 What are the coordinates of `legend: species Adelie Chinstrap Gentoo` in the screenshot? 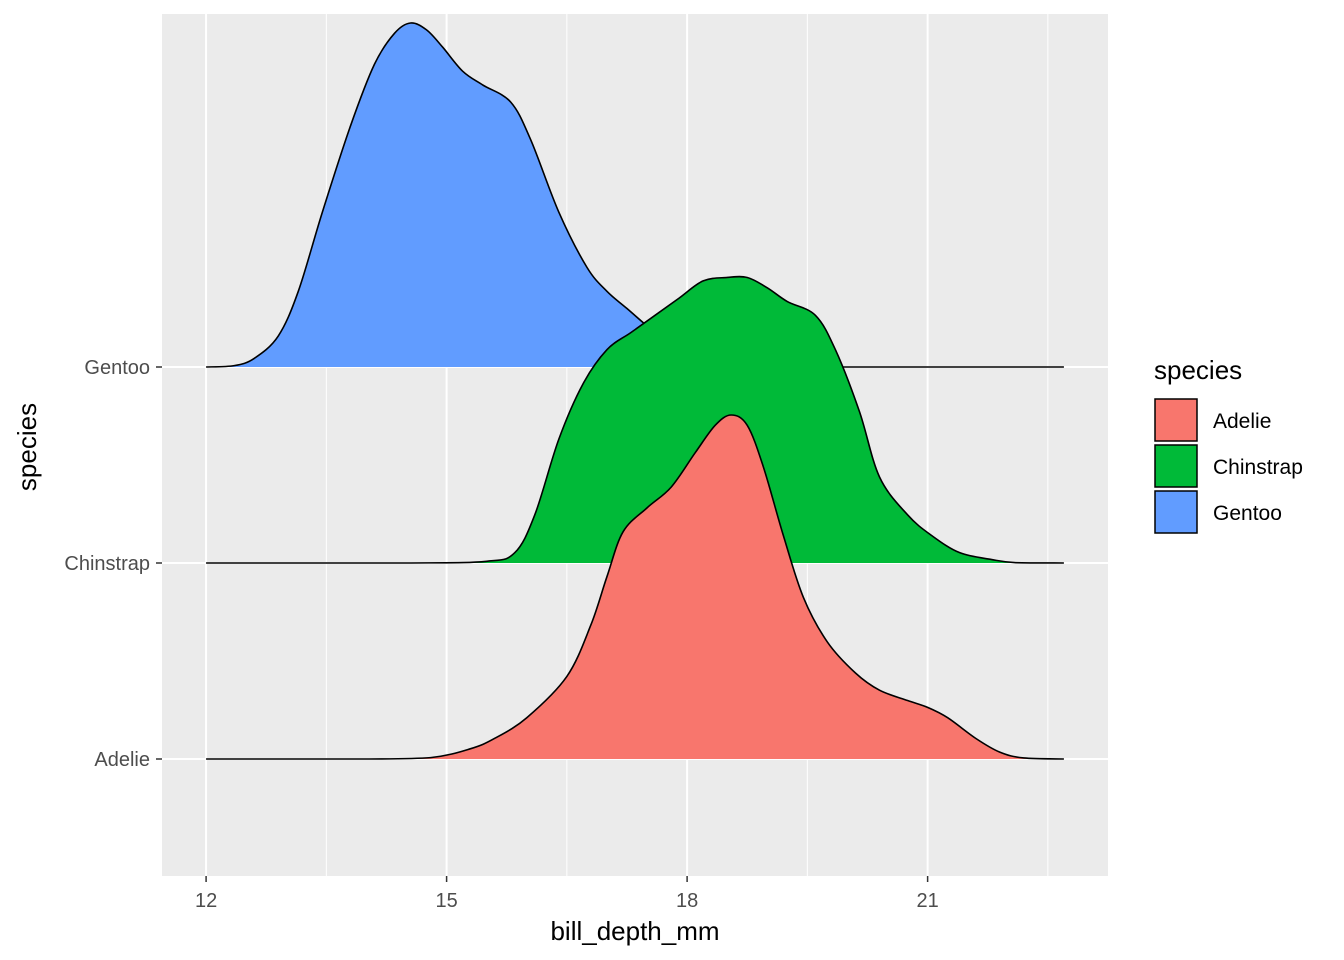 It's located at (1228, 444).